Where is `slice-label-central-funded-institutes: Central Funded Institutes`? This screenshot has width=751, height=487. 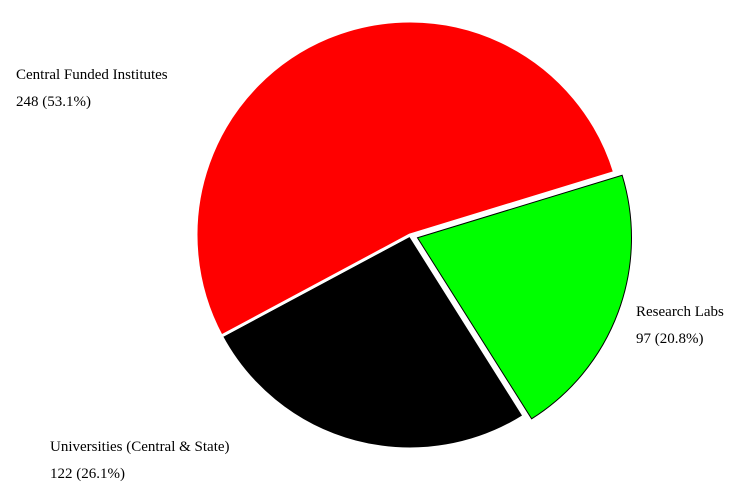 slice-label-central-funded-institutes: Central Funded Institutes is located at coordinates (92, 75).